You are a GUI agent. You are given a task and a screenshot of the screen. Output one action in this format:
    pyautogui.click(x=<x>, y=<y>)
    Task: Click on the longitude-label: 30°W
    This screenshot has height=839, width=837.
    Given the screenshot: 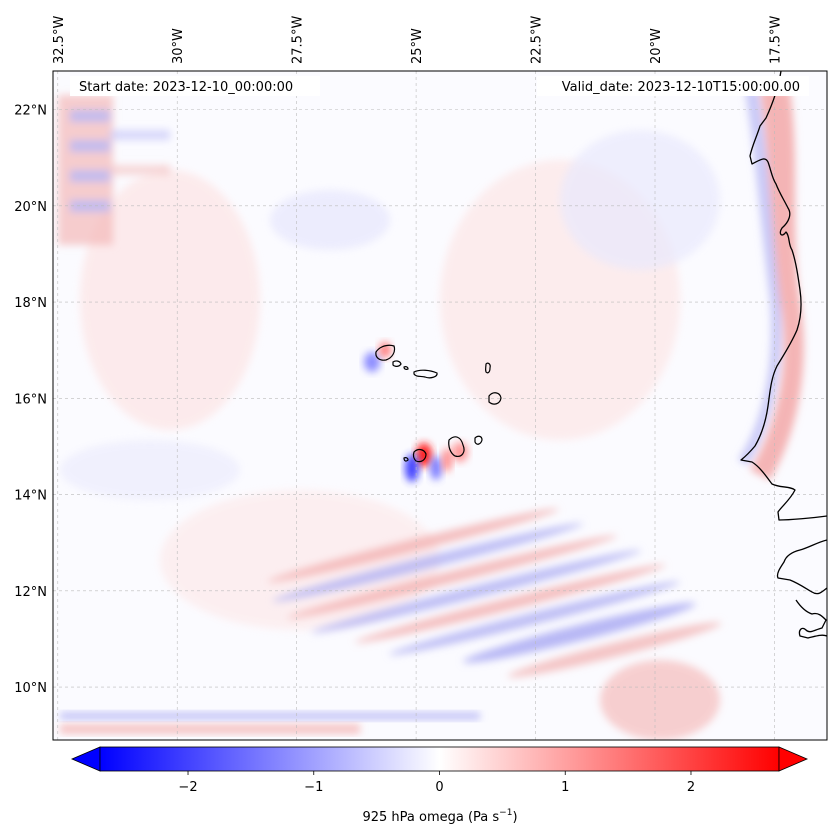 What is the action you would take?
    pyautogui.click(x=178, y=46)
    